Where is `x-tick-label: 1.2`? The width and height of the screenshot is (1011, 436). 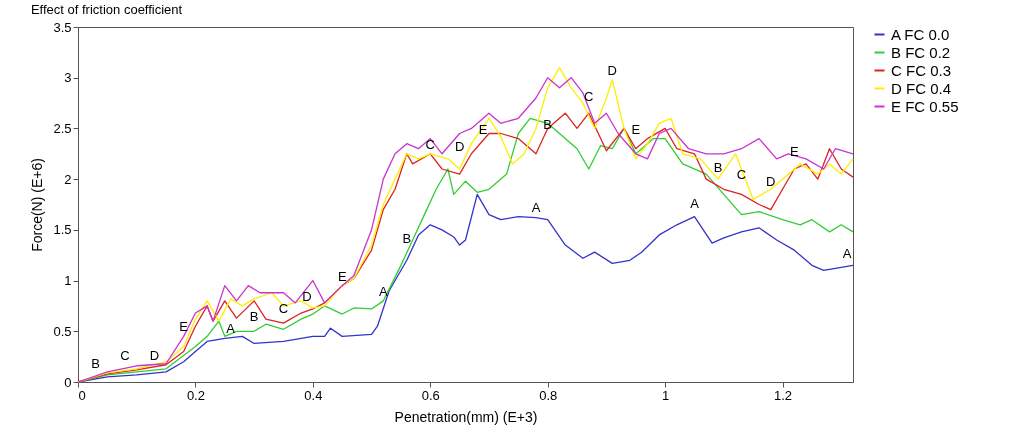
x-tick-label: 1.2 is located at coordinates (783, 395).